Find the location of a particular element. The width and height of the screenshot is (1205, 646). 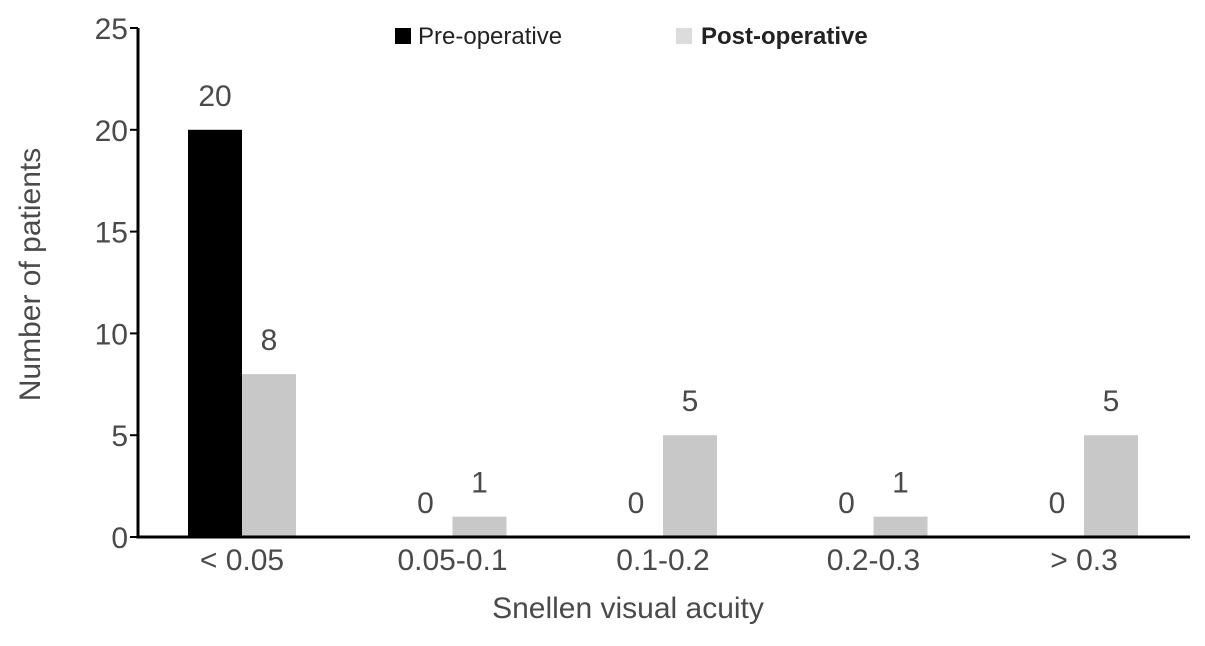

x-tick-label: 0.1-0.2 is located at coordinates (662, 560).